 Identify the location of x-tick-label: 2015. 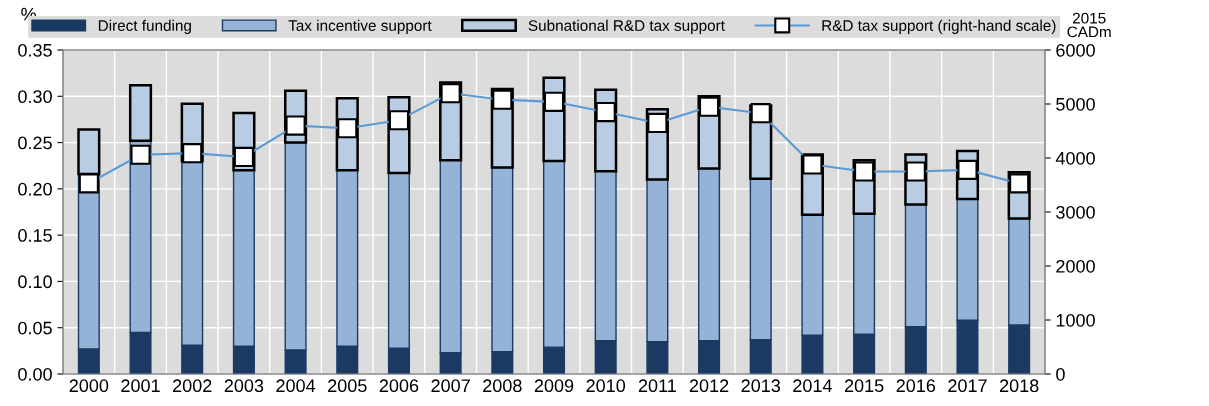
(864, 386).